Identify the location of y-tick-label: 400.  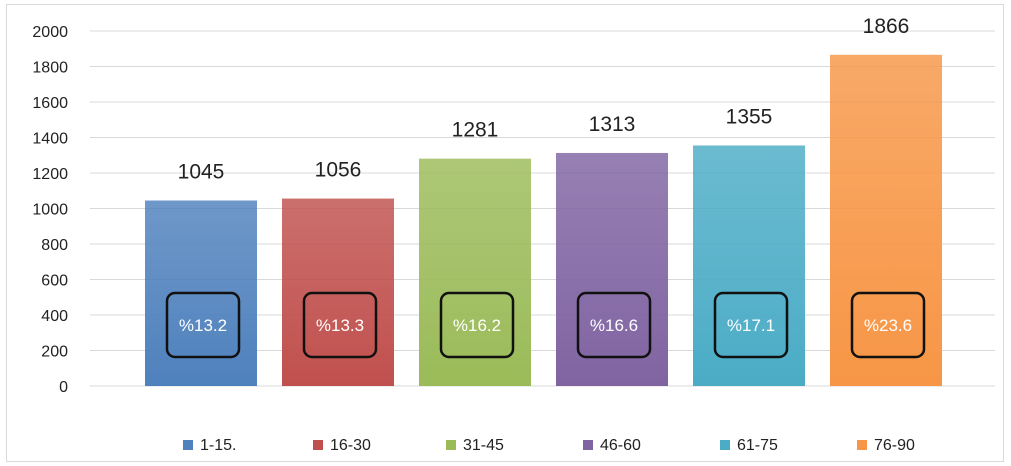
(54, 316).